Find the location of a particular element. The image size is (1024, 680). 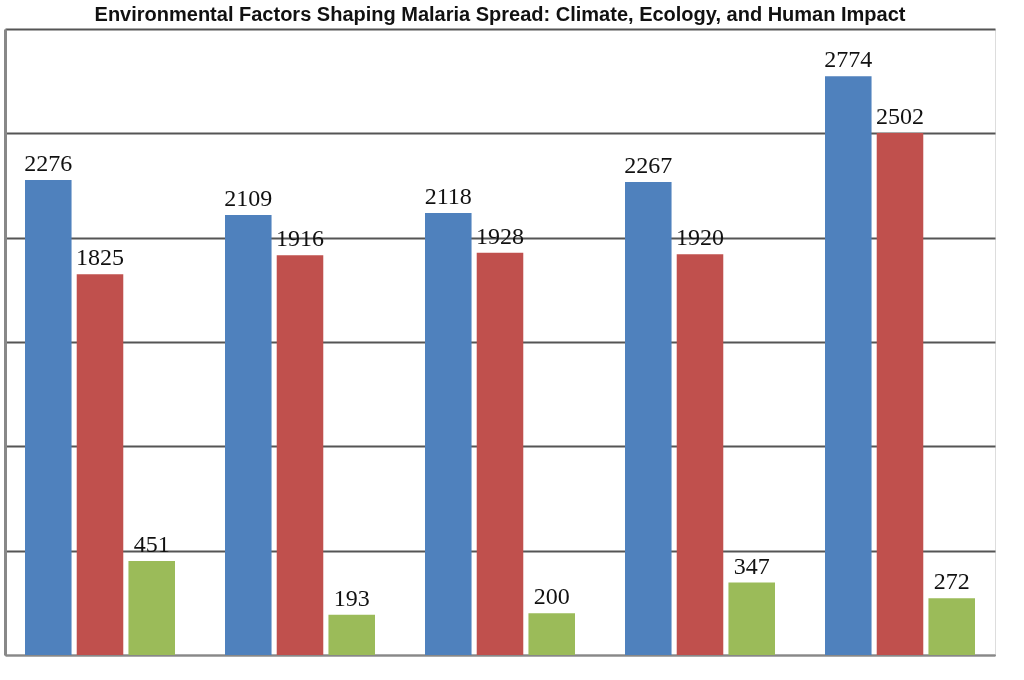

data-label: 1825 is located at coordinates (100, 257).